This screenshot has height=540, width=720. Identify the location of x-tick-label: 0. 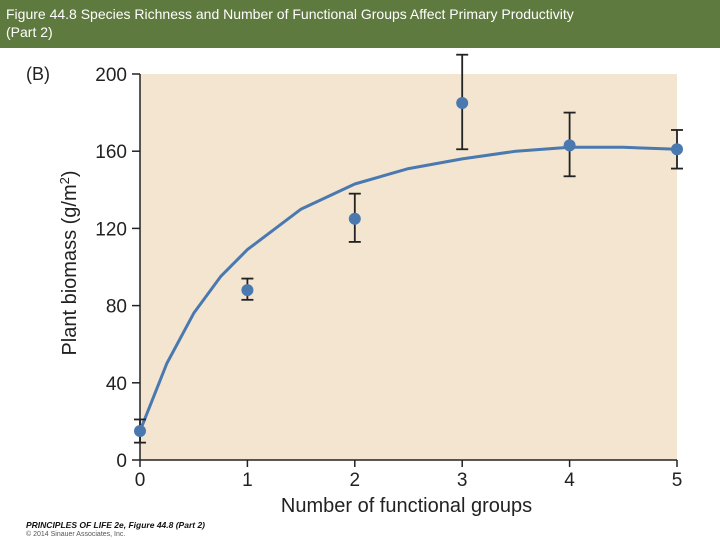
(140, 480).